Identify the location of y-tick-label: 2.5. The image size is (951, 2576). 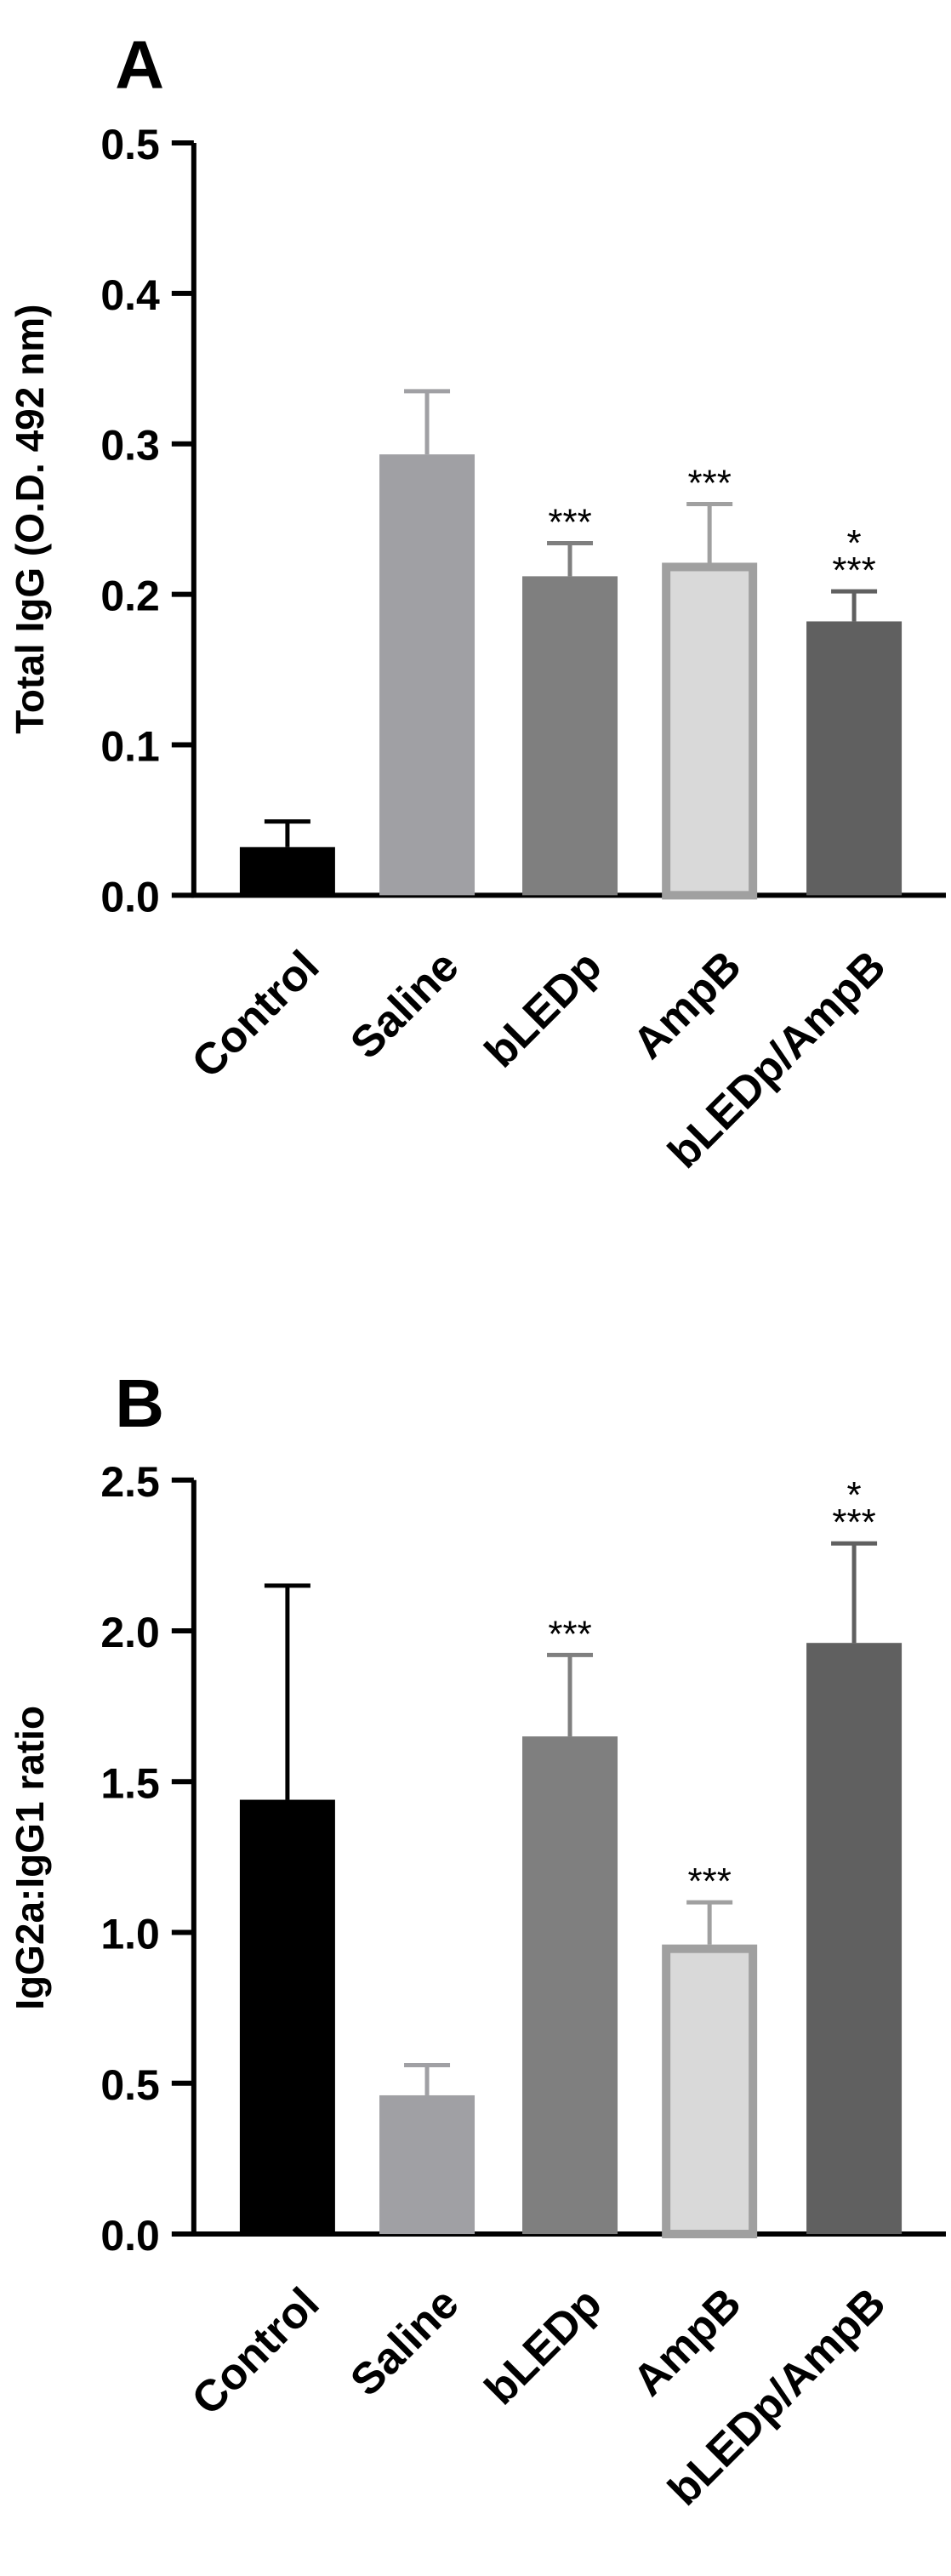
(130, 1482).